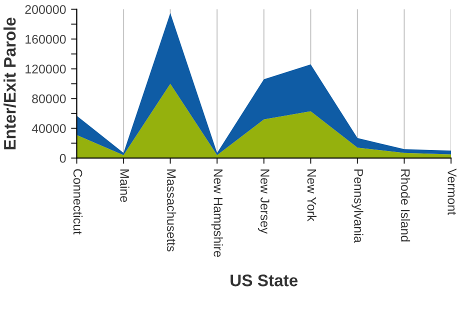  What do you see at coordinates (49, 128) in the screenshot?
I see `y-tick-label: 40000` at bounding box center [49, 128].